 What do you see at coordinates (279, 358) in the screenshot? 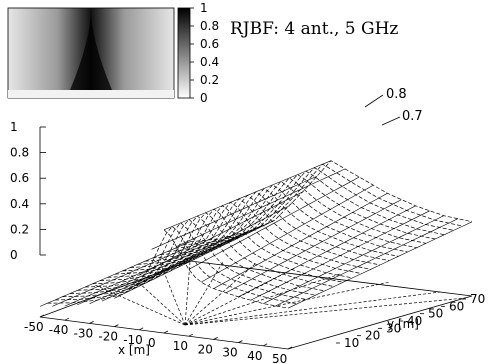
I see `x-tick-label: 50` at bounding box center [279, 358].